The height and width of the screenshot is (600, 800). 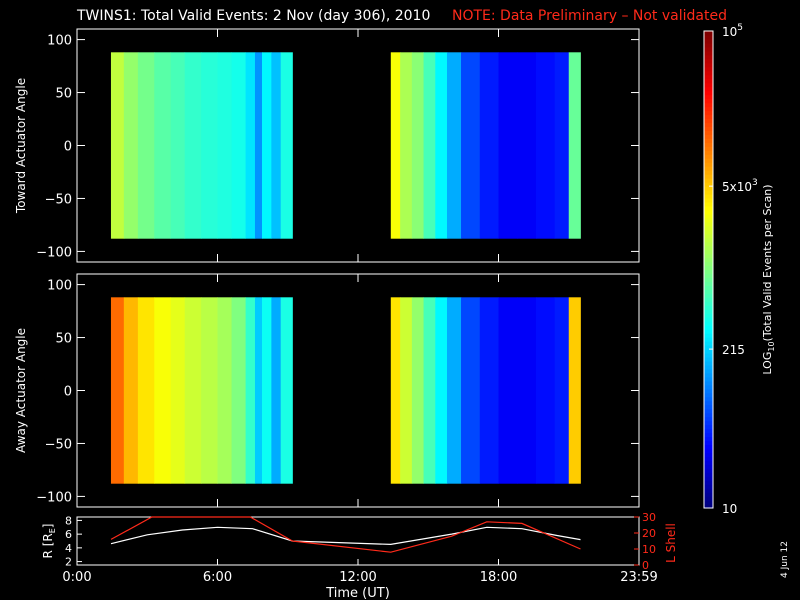 What do you see at coordinates (729, 509) in the screenshot?
I see `colorbar-tick-label: 10` at bounding box center [729, 509].